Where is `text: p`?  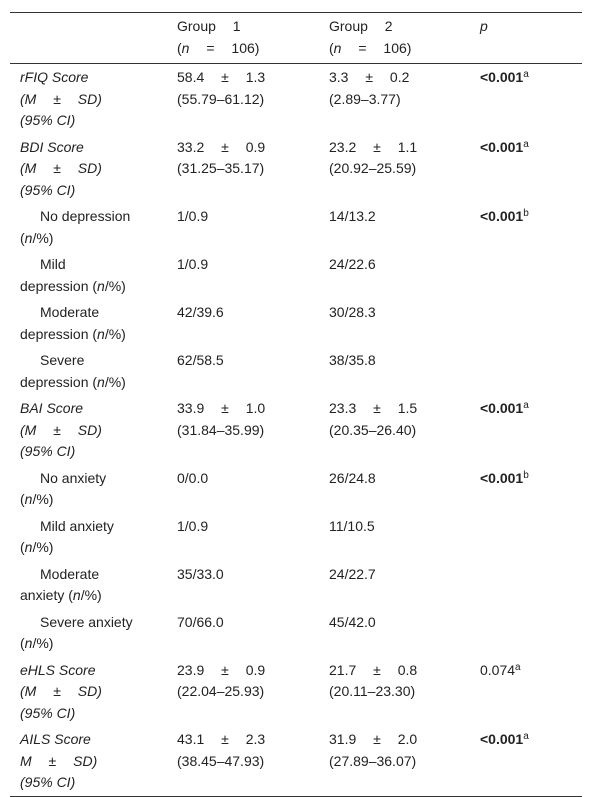
text: p is located at coordinates (484, 26).